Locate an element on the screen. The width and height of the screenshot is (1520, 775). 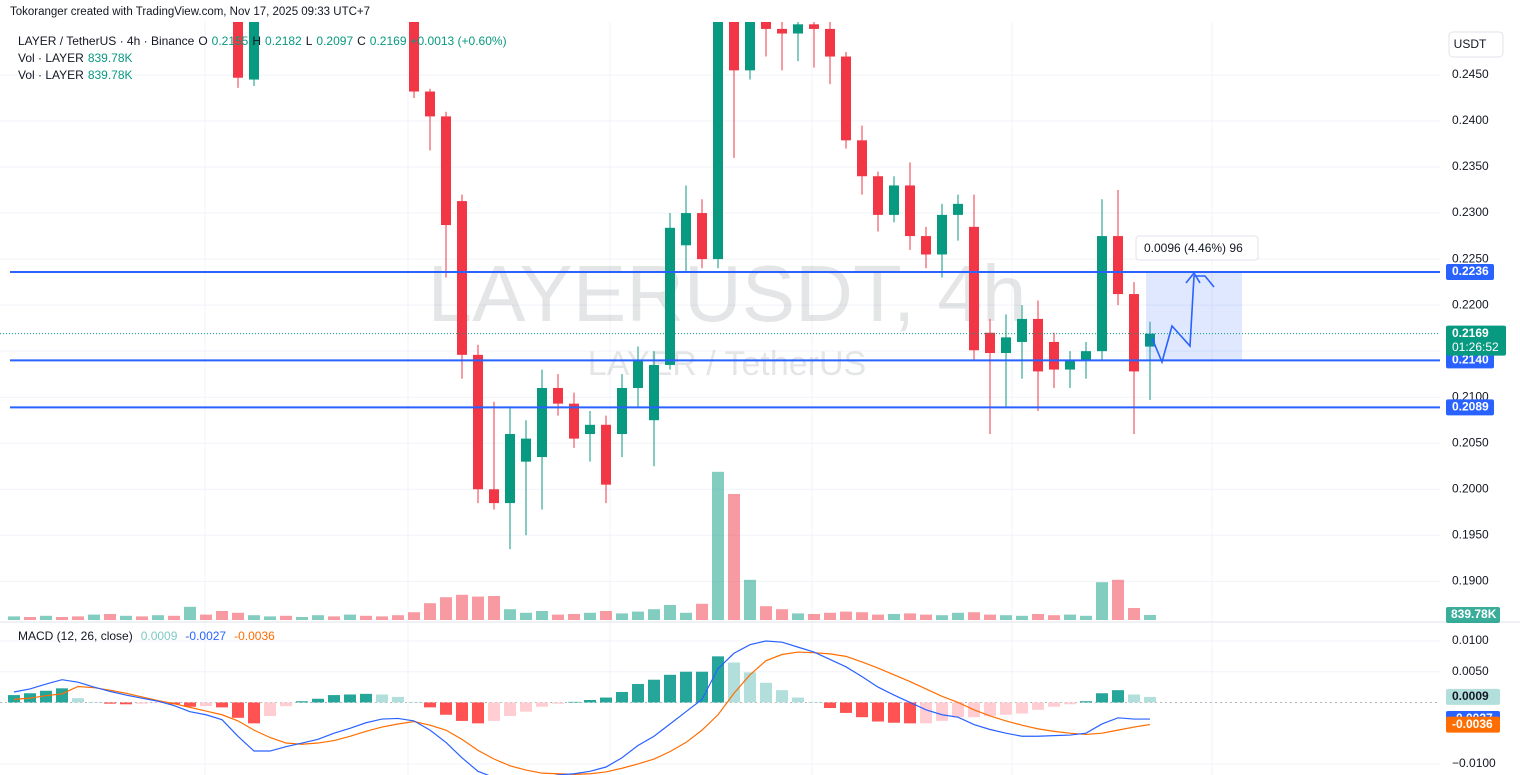
macd-last-bg is located at coordinates (1473, 696).